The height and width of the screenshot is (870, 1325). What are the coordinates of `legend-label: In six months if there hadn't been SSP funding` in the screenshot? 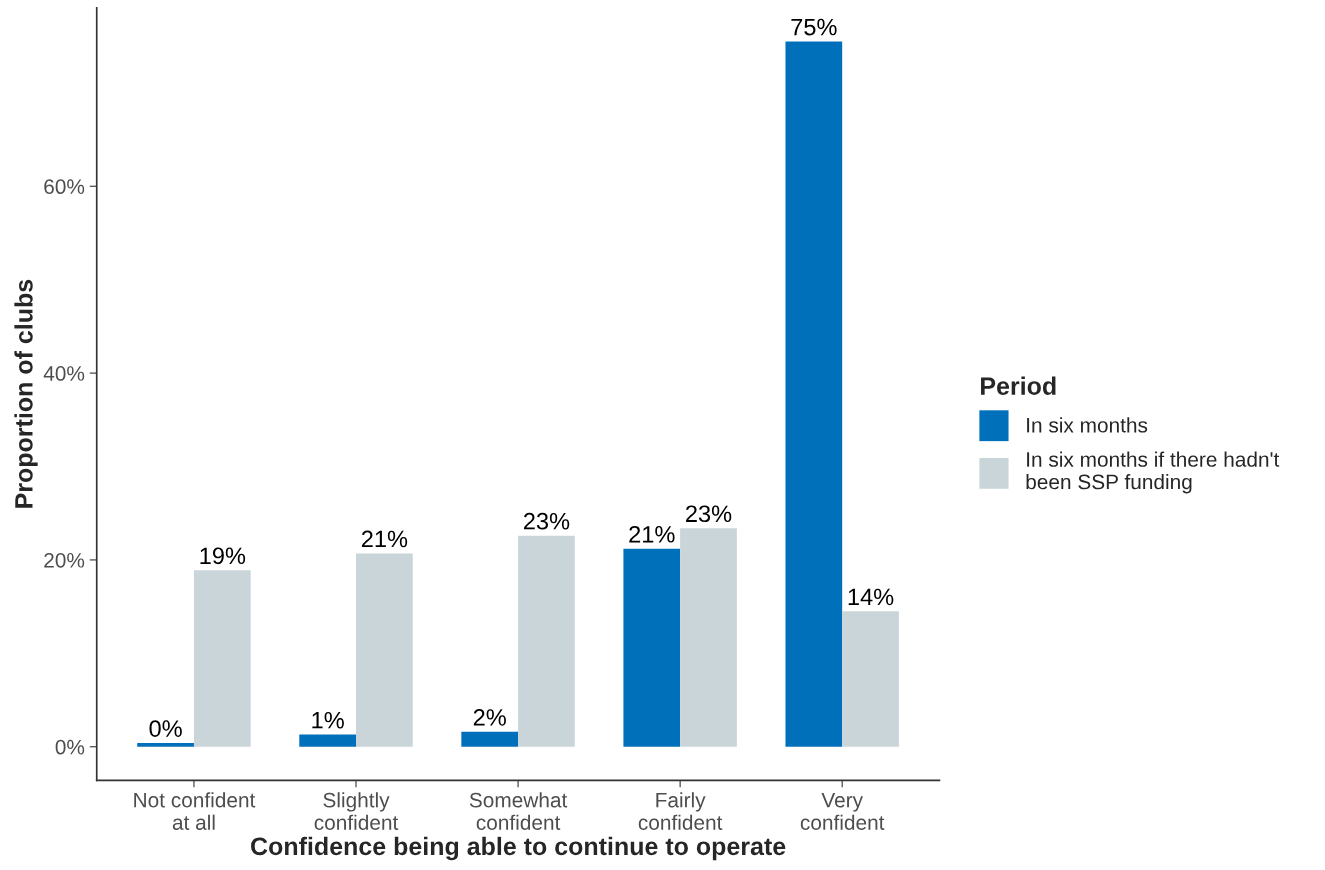 It's located at (1153, 472).